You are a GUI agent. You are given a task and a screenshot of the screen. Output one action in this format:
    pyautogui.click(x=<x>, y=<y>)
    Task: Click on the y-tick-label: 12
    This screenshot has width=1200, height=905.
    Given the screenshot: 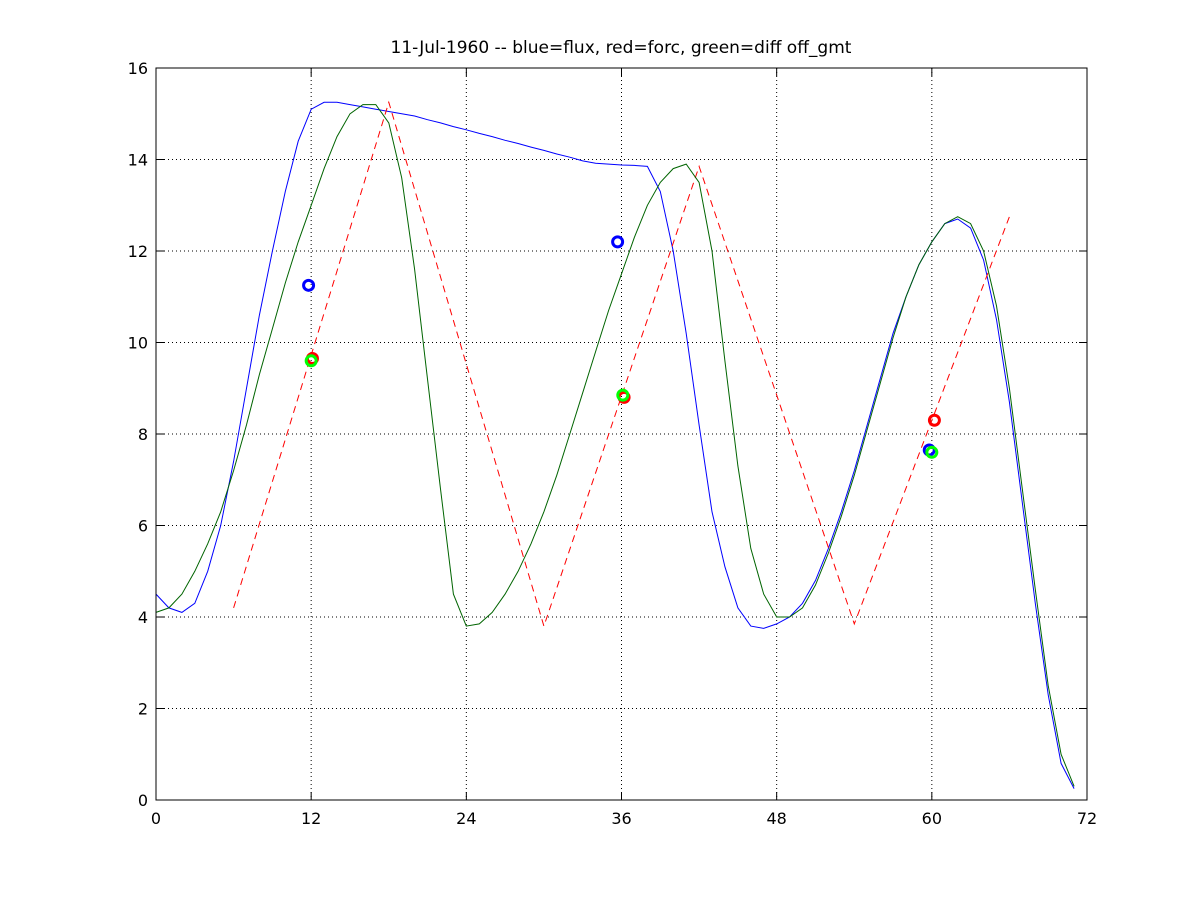 What is the action you would take?
    pyautogui.click(x=138, y=251)
    